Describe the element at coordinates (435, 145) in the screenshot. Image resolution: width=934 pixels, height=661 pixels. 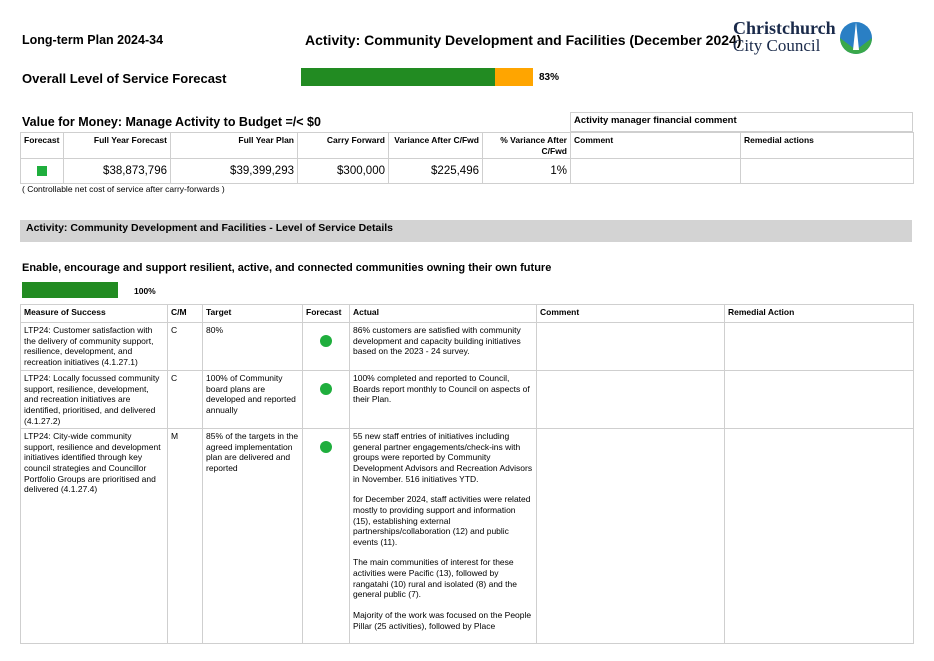
I see `column-header: Variance After C/Fwd` at that location.